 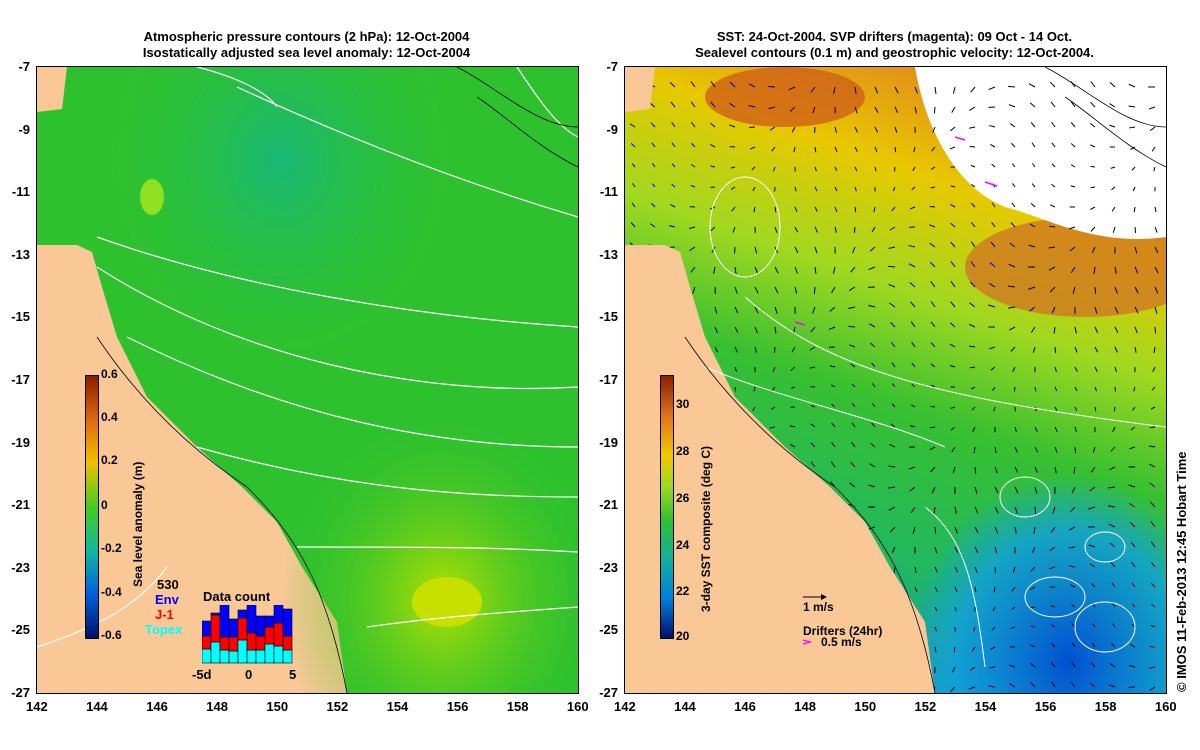 What do you see at coordinates (37, 706) in the screenshot?
I see `x-tick-label: 142` at bounding box center [37, 706].